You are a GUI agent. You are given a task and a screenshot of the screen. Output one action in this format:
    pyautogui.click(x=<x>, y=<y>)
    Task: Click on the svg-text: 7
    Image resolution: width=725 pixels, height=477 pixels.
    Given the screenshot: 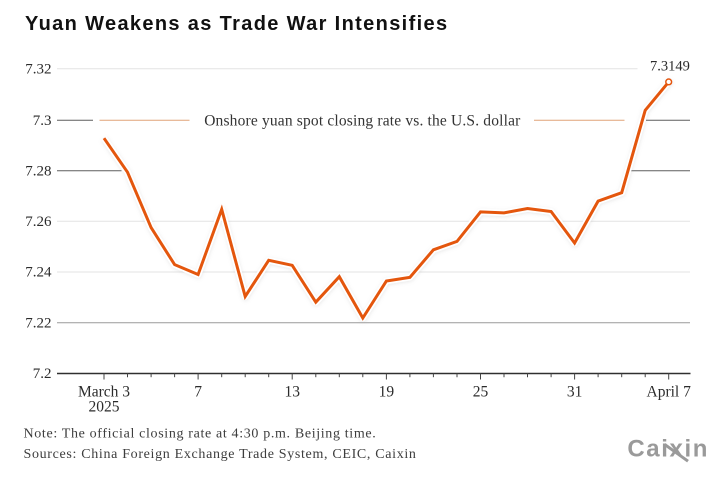 What is the action you would take?
    pyautogui.click(x=198, y=392)
    